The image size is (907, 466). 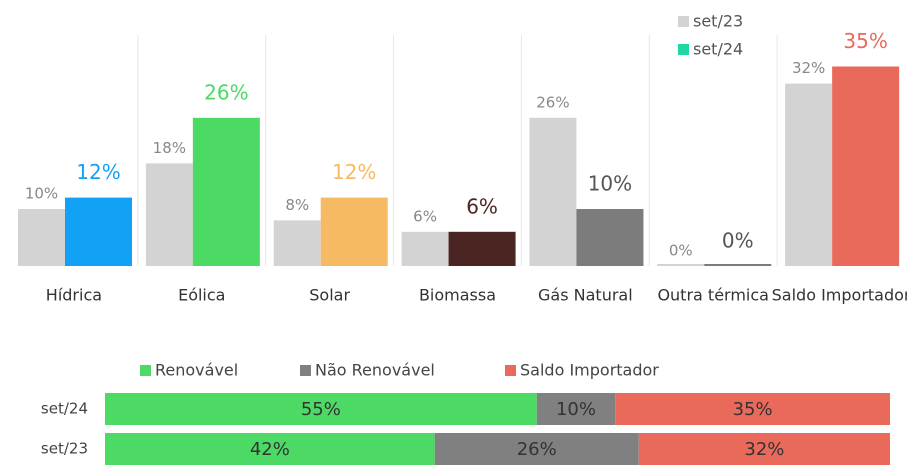 What do you see at coordinates (169, 148) in the screenshot?
I see `value-label: 18%` at bounding box center [169, 148].